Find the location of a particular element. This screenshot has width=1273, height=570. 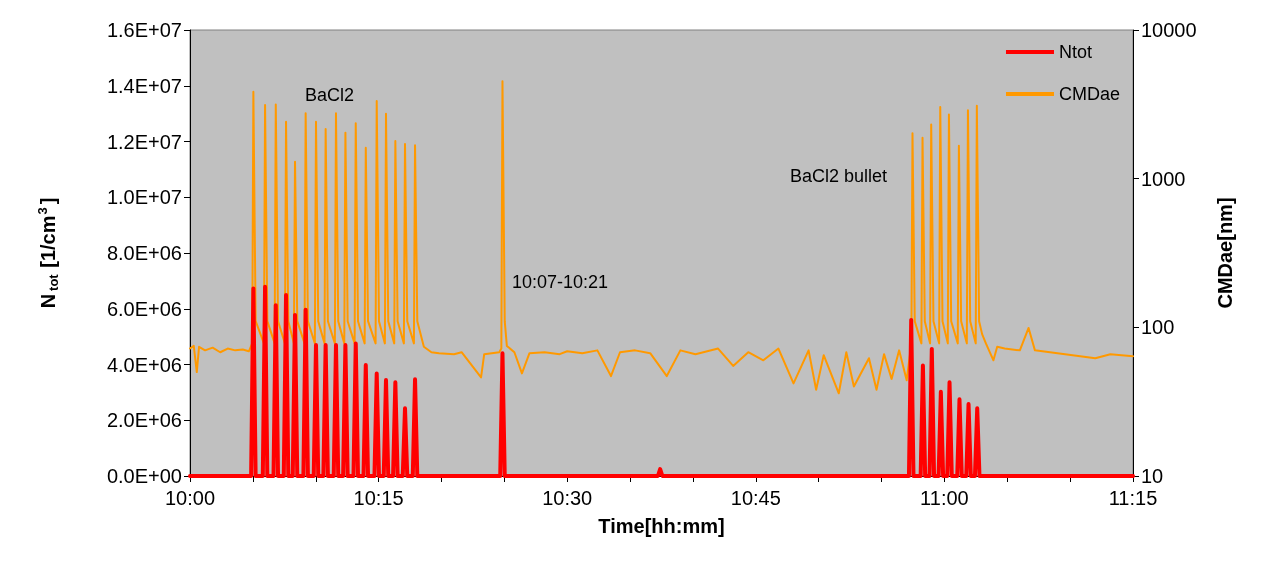

y2-tick-label: 10000 is located at coordinates (1169, 30).